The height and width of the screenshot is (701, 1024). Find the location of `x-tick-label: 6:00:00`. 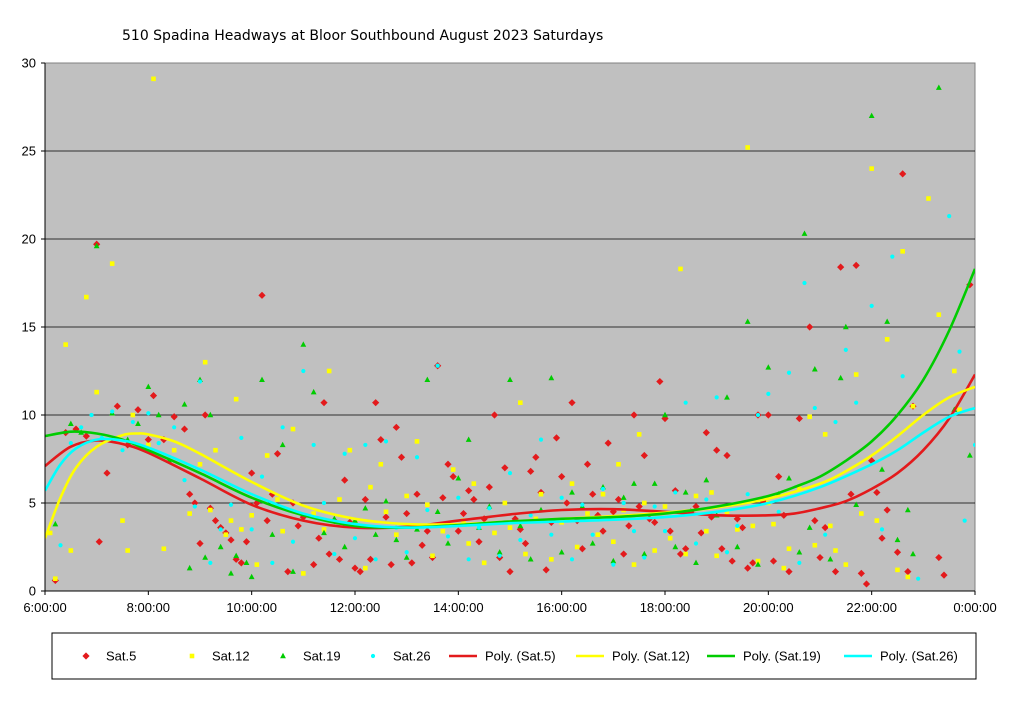

x-tick-label: 6:00:00 is located at coordinates (44, 607).